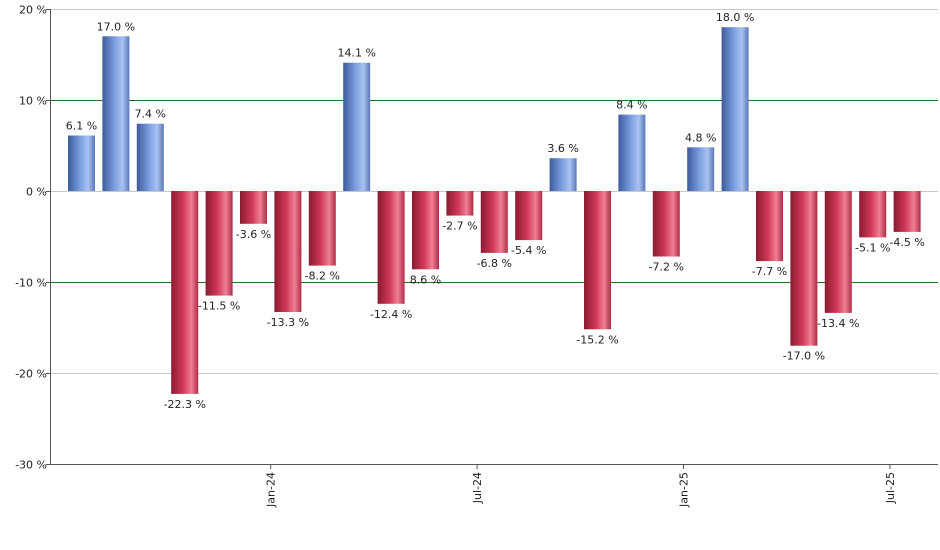  Describe the element at coordinates (322, 276) in the screenshot. I see `value-label-7: -8.2 %` at that location.